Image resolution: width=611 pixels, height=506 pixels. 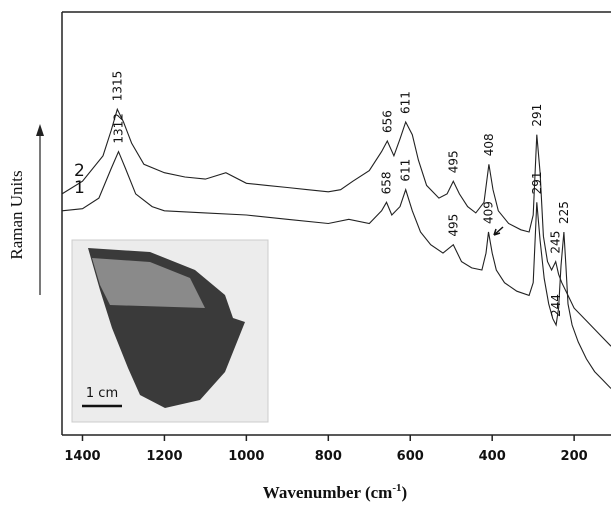 What do you see at coordinates (40, 130) in the screenshot?
I see `y-arrow-head` at bounding box center [40, 130].